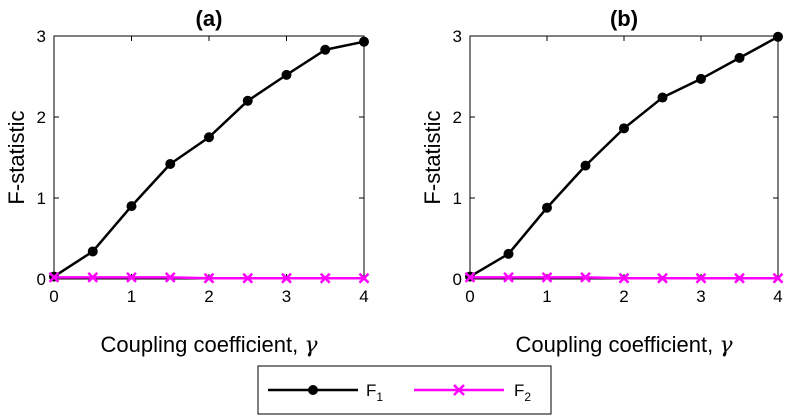  Describe the element at coordinates (313, 390) in the screenshot. I see `legend-marker-f1` at that location.